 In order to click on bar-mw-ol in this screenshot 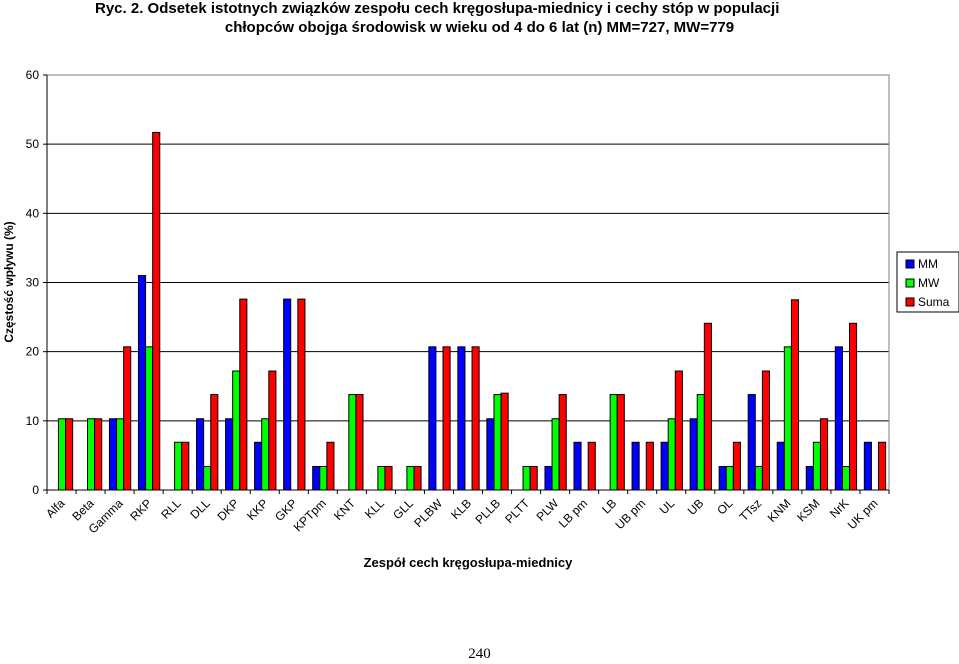, I will do `click(729, 478)`.